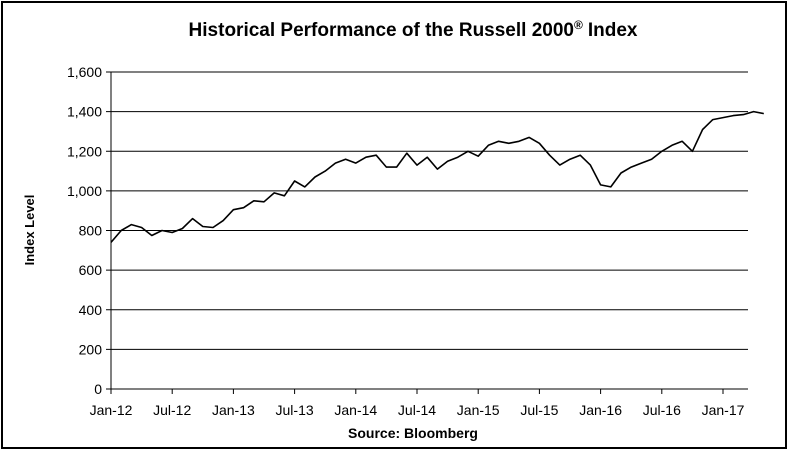 The image size is (792, 454). I want to click on y-axis-title: Index Level, so click(29, 230).